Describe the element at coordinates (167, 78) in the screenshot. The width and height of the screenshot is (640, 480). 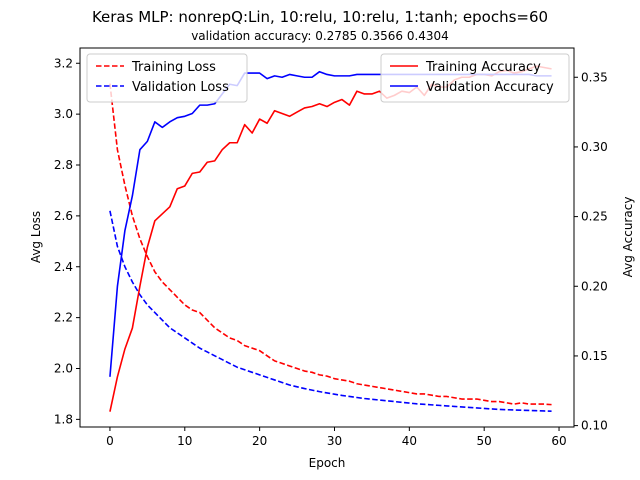
I see `legend-loss: Training Loss Validation Loss` at that location.